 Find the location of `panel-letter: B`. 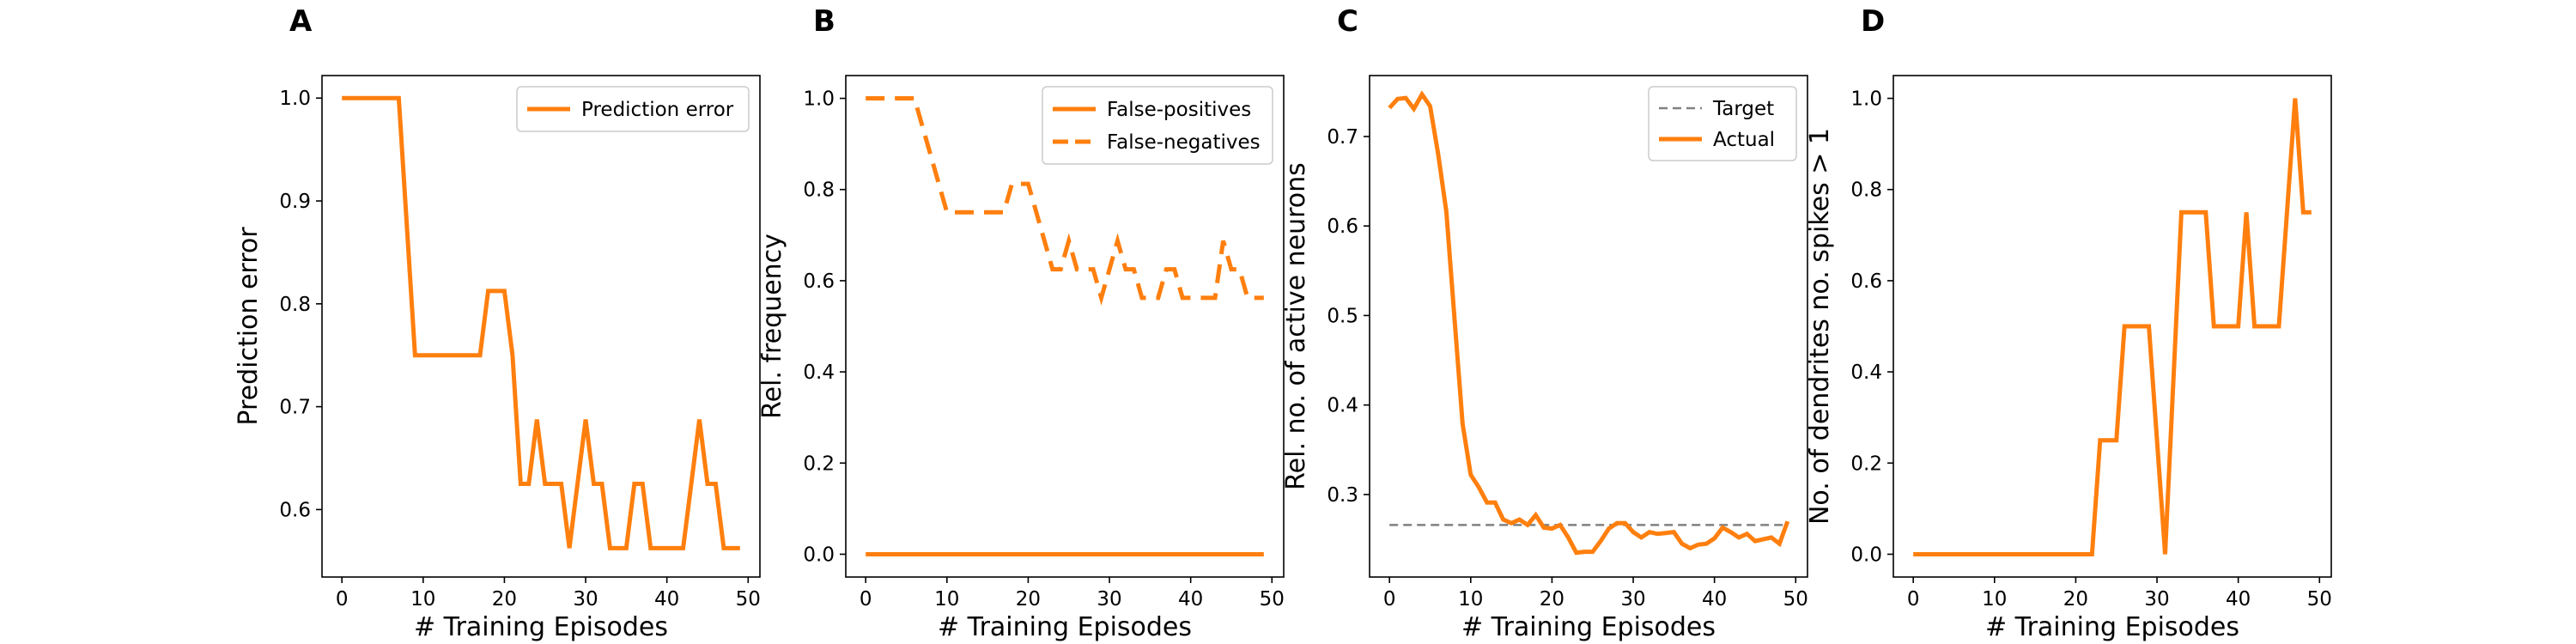

panel-letter: B is located at coordinates (824, 21).